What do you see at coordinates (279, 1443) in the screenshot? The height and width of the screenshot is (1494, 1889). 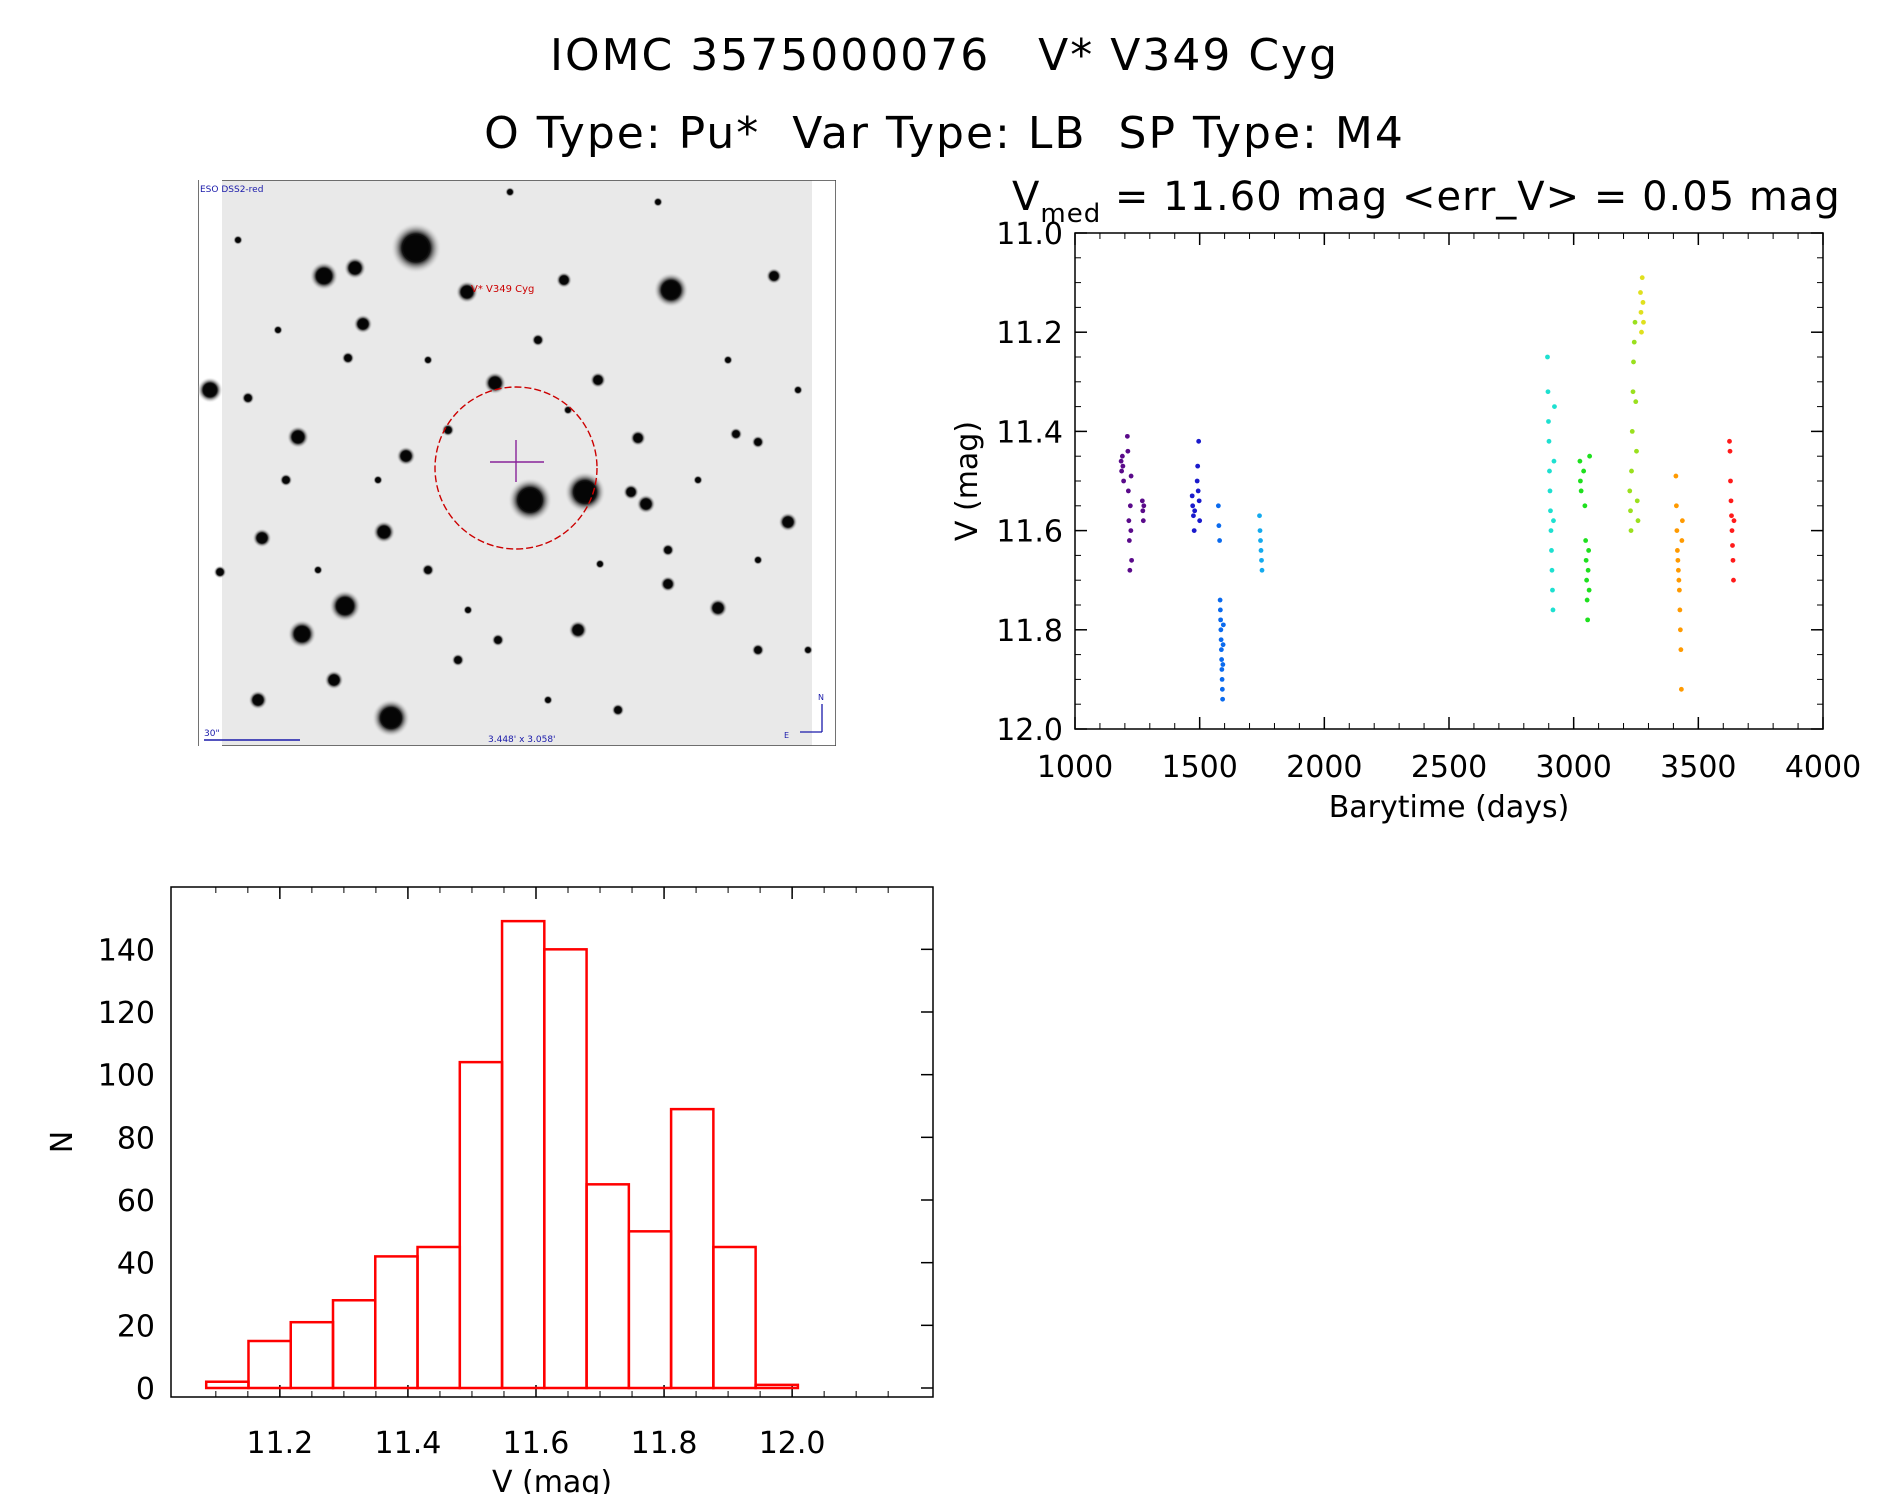 I see `histogram-xtick-label-0: 11.2` at bounding box center [279, 1443].